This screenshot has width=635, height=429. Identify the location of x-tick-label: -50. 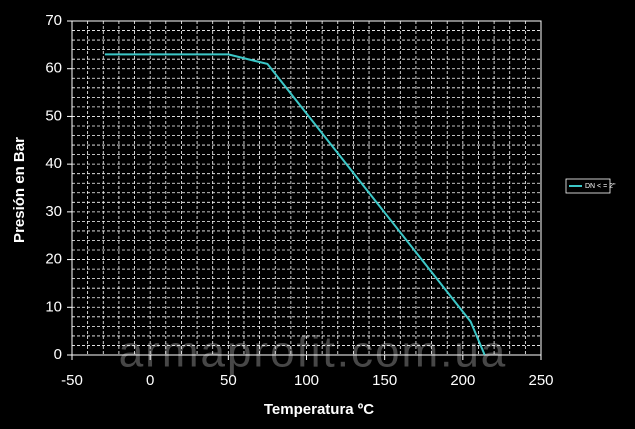
(72, 380).